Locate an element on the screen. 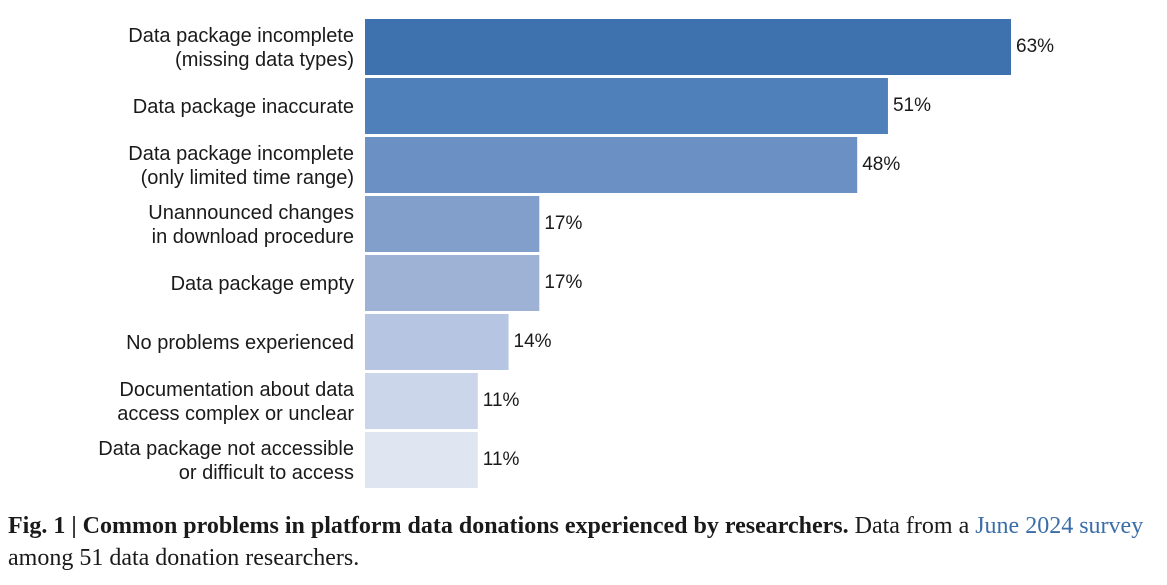 This screenshot has width=1167, height=585. category-label-line: Unannounced changes is located at coordinates (251, 213).